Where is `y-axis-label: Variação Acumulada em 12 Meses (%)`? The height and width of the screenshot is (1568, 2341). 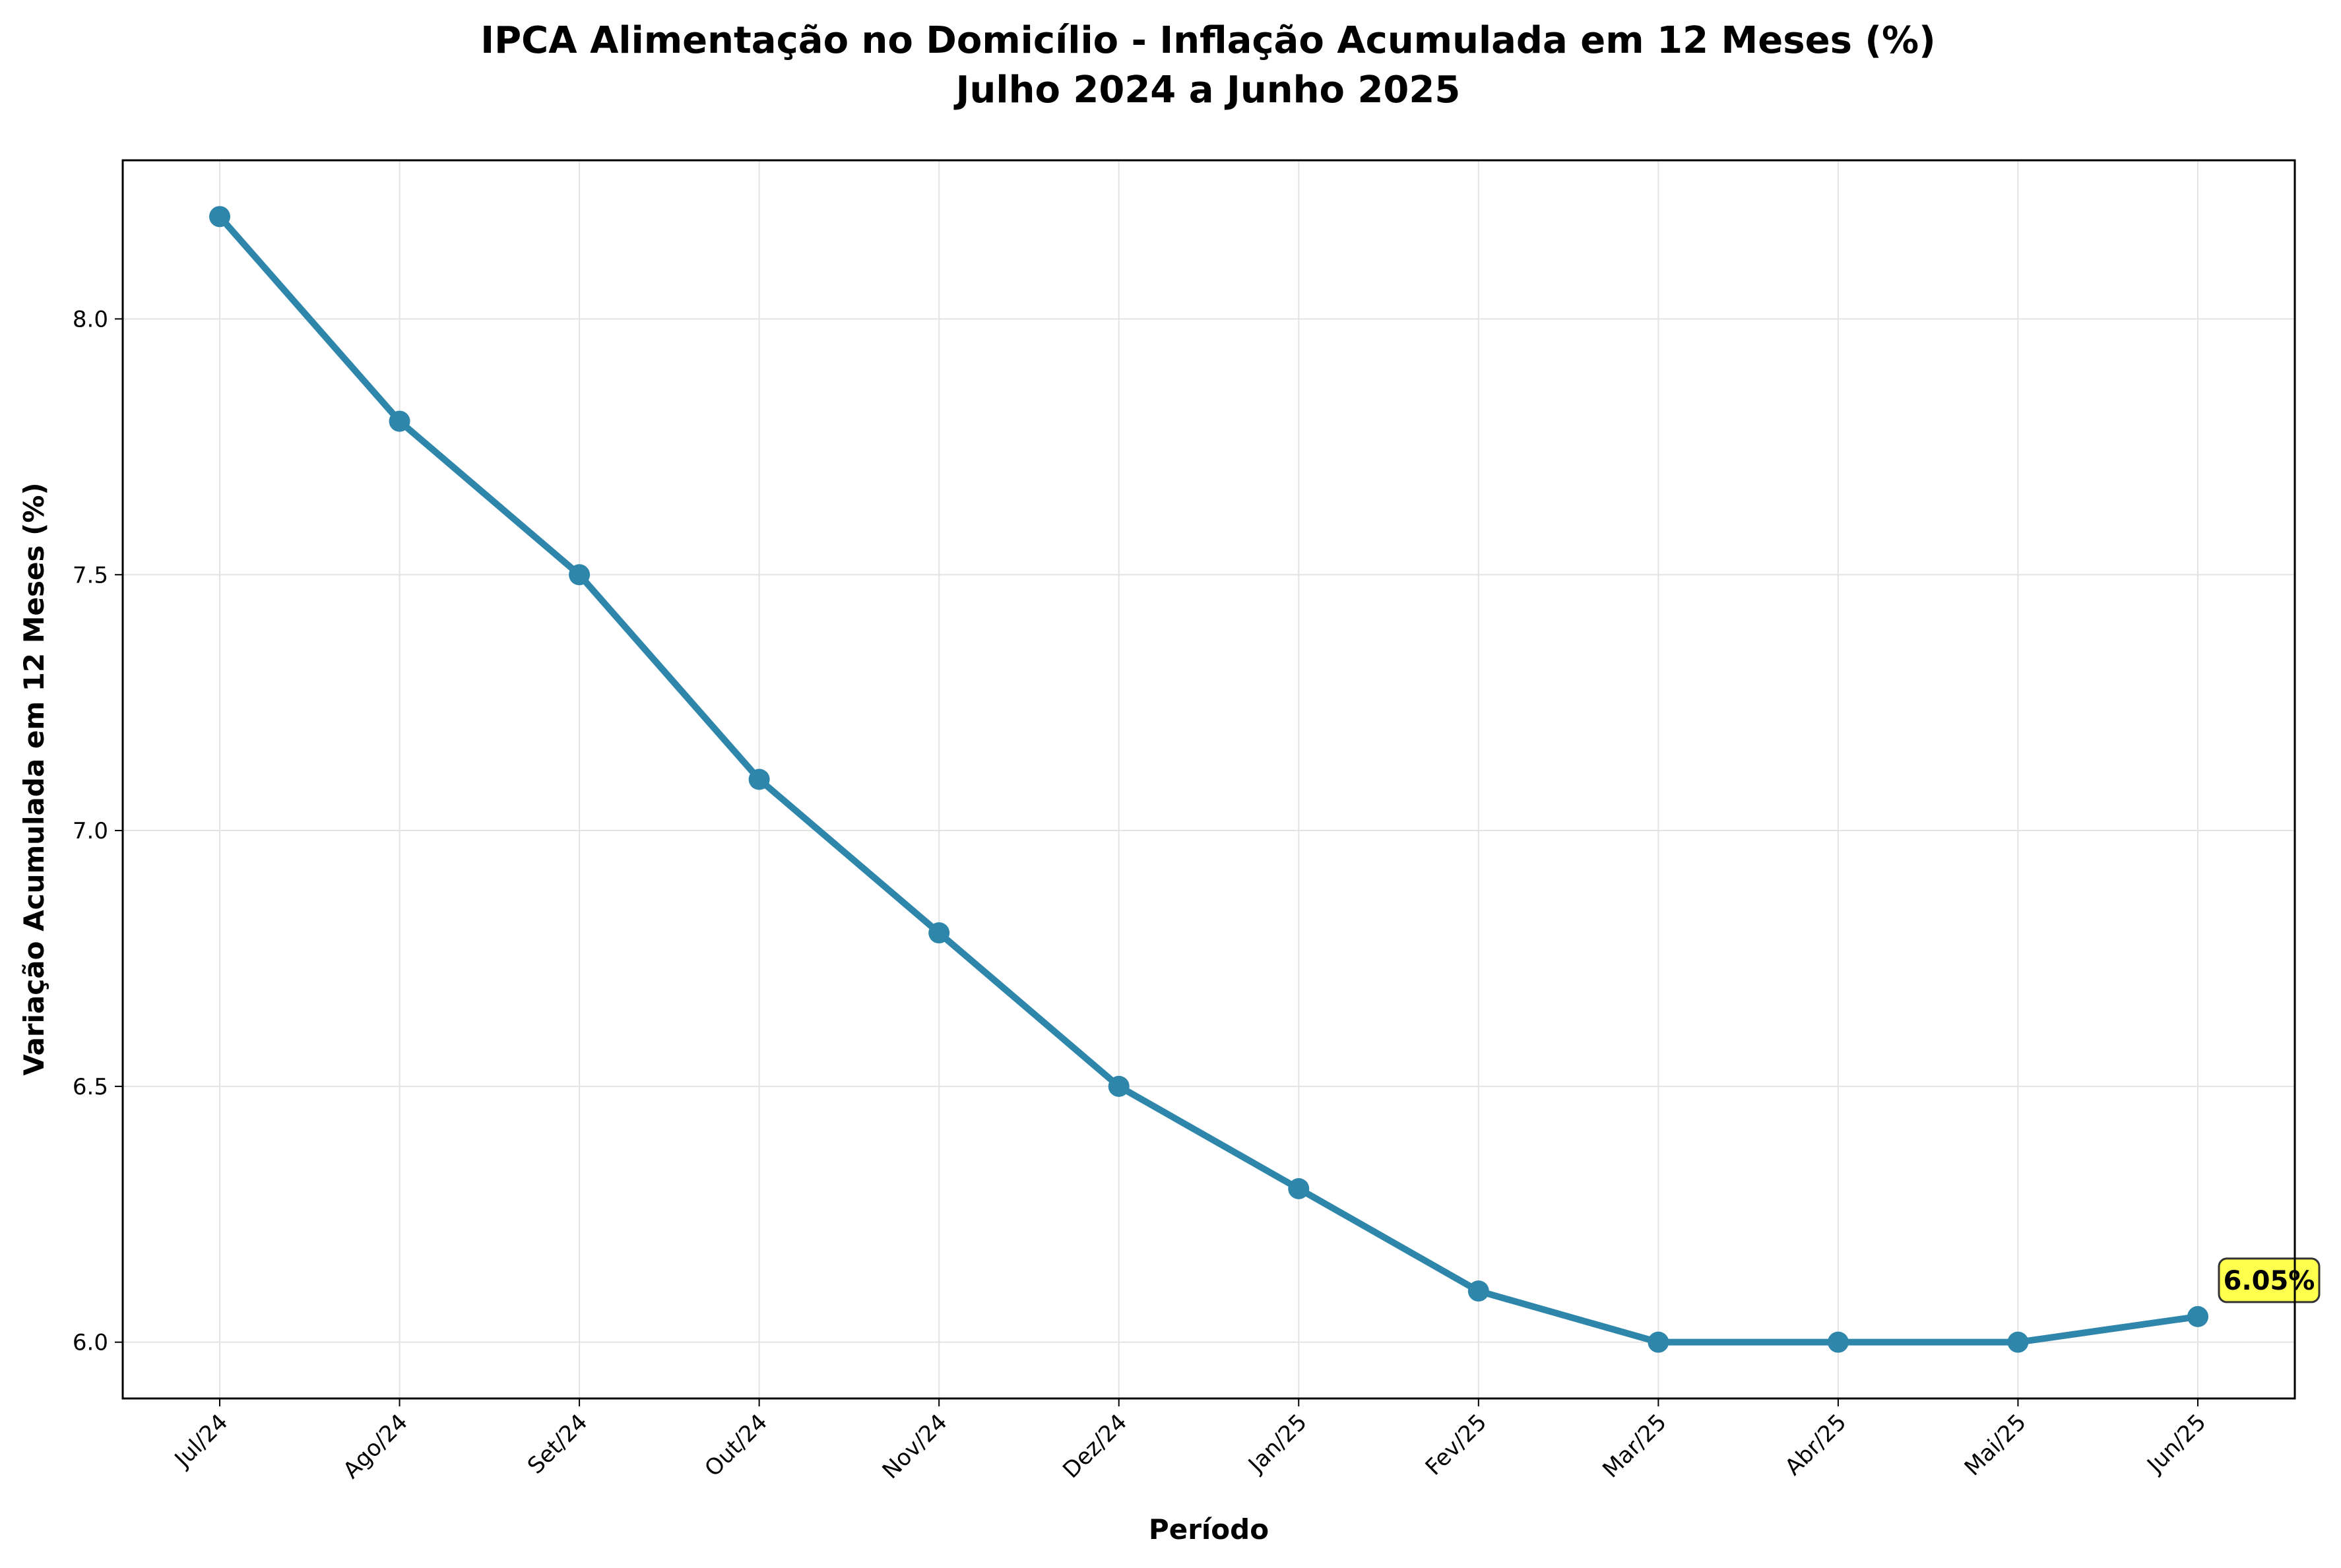
y-axis-label: Variação Acumulada em 12 Meses (%) is located at coordinates (34, 778).